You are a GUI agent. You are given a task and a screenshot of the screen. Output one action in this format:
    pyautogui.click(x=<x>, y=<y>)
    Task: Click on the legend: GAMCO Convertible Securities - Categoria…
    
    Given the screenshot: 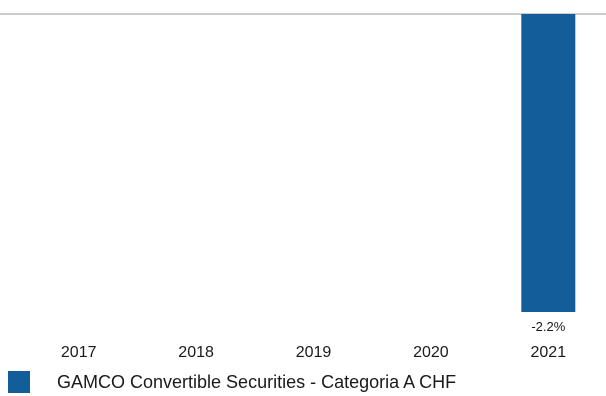 What is the action you would take?
    pyautogui.click(x=232, y=382)
    